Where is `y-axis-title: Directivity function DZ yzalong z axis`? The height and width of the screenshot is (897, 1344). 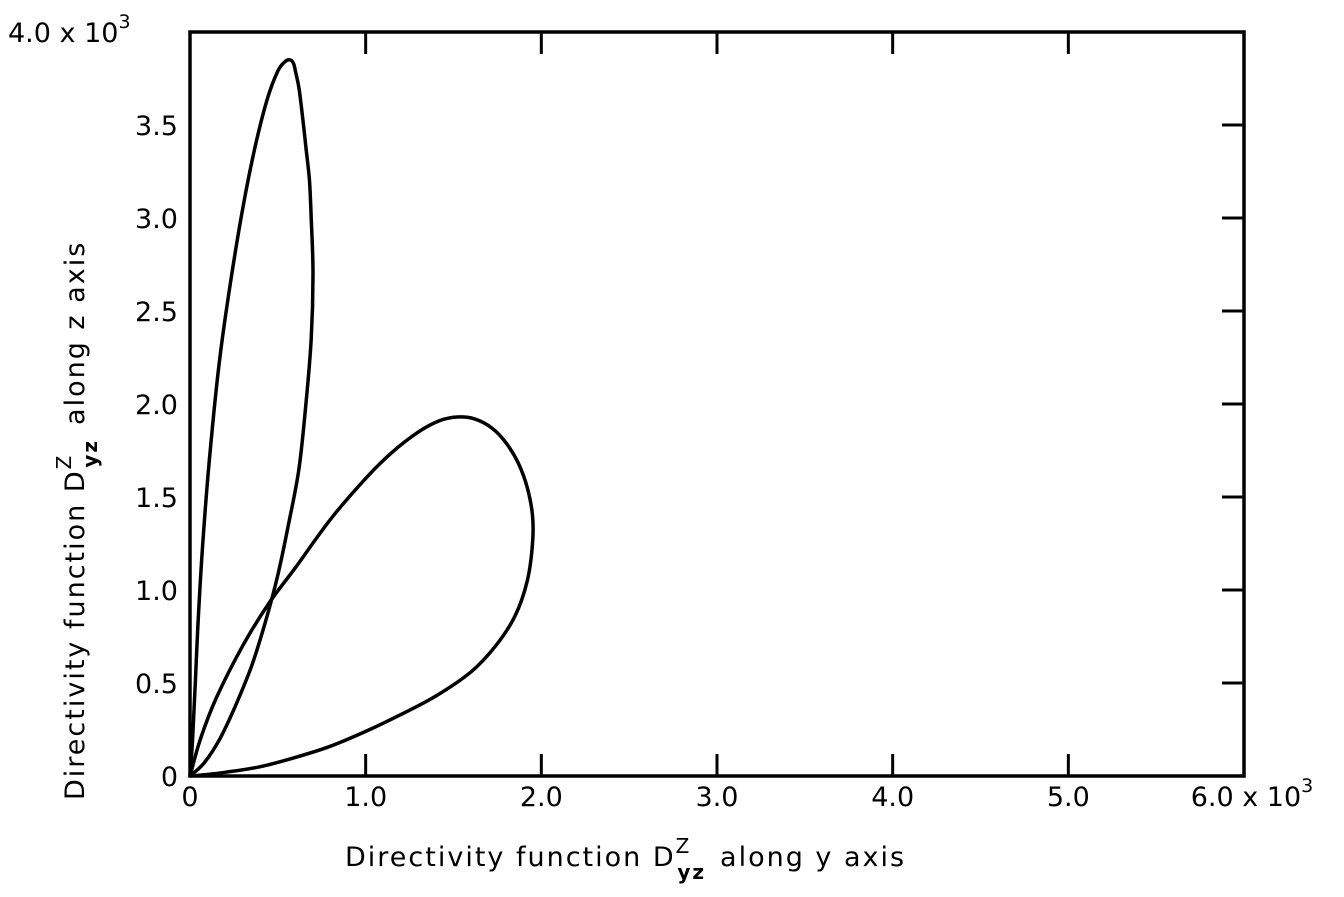 y-axis-title: Directivity function DZ yzalong z axis is located at coordinates (77, 520).